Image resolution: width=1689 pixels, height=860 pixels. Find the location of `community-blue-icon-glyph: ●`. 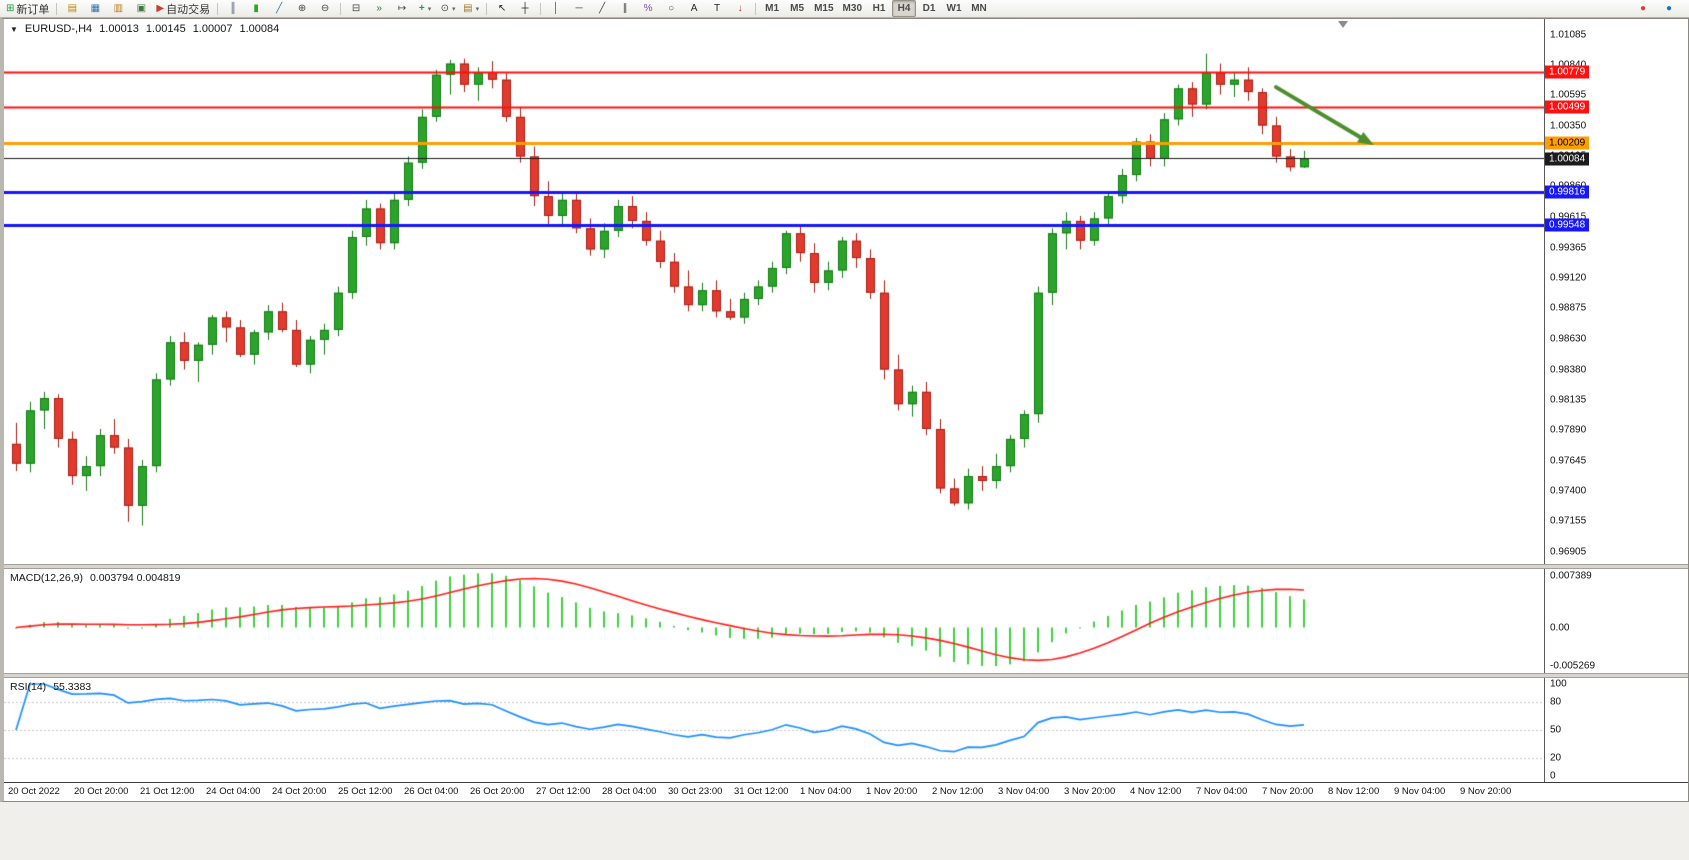

community-blue-icon-glyph: ● is located at coordinates (1669, 8).